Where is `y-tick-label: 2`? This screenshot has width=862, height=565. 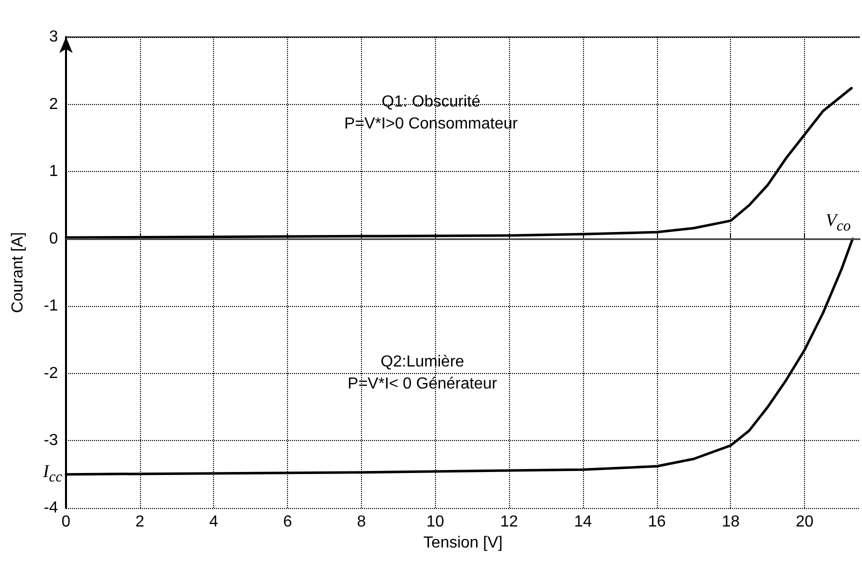 y-tick-label: 2 is located at coordinates (53, 104).